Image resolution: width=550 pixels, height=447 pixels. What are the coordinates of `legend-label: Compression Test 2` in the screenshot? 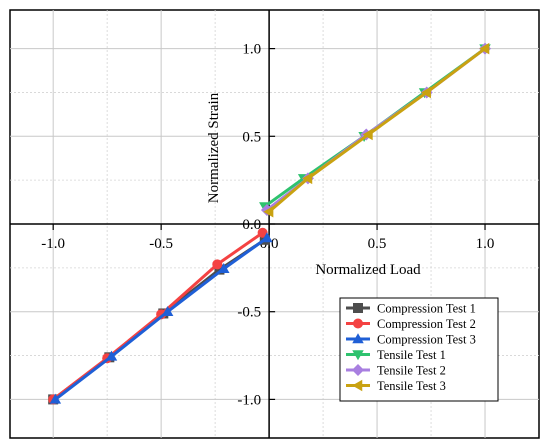 It's located at (426, 324).